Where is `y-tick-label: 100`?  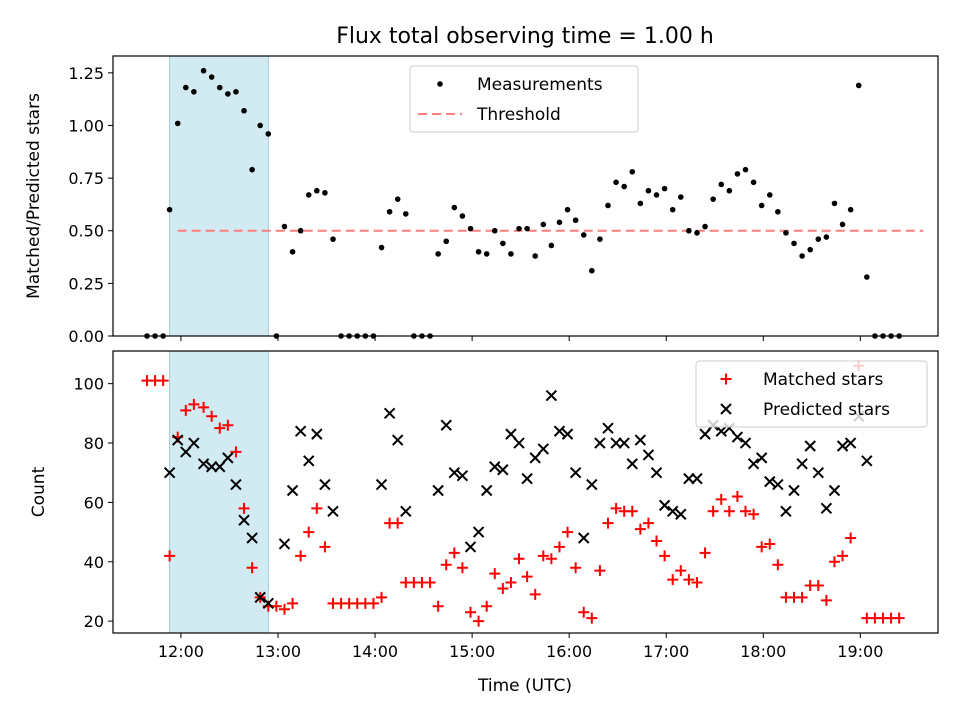 y-tick-label: 100 is located at coordinates (88, 384).